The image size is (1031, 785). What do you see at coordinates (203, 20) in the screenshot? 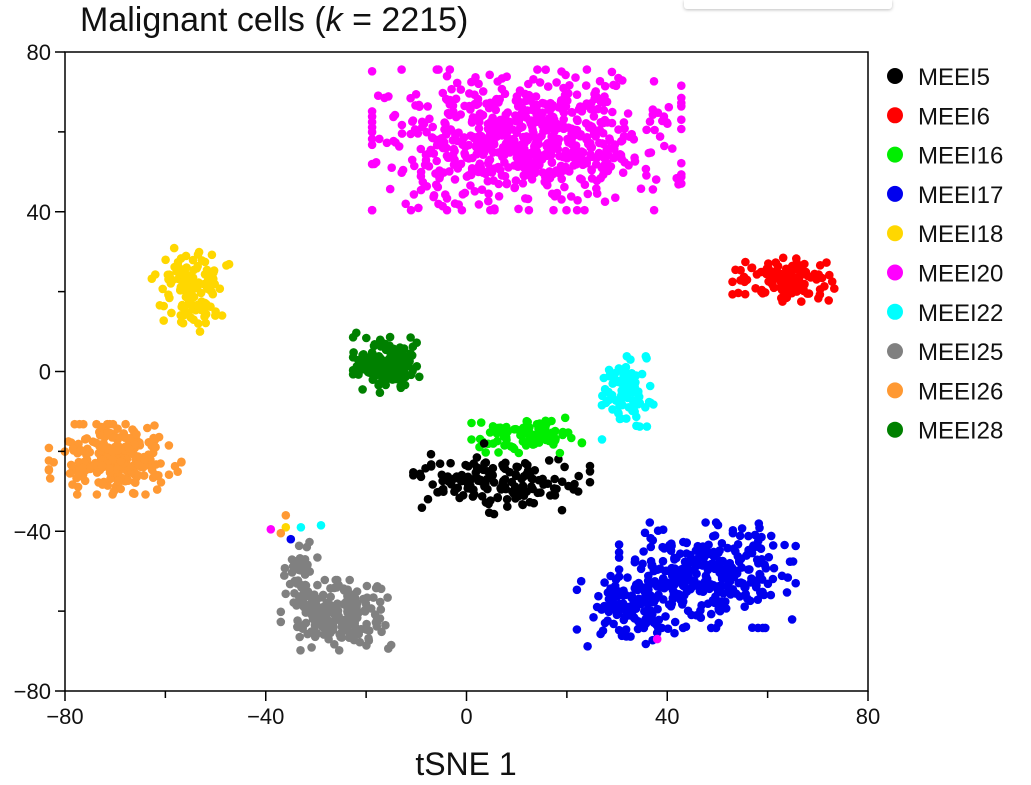
I see `chart-title-prefix: Malignant cells (` at bounding box center [203, 20].